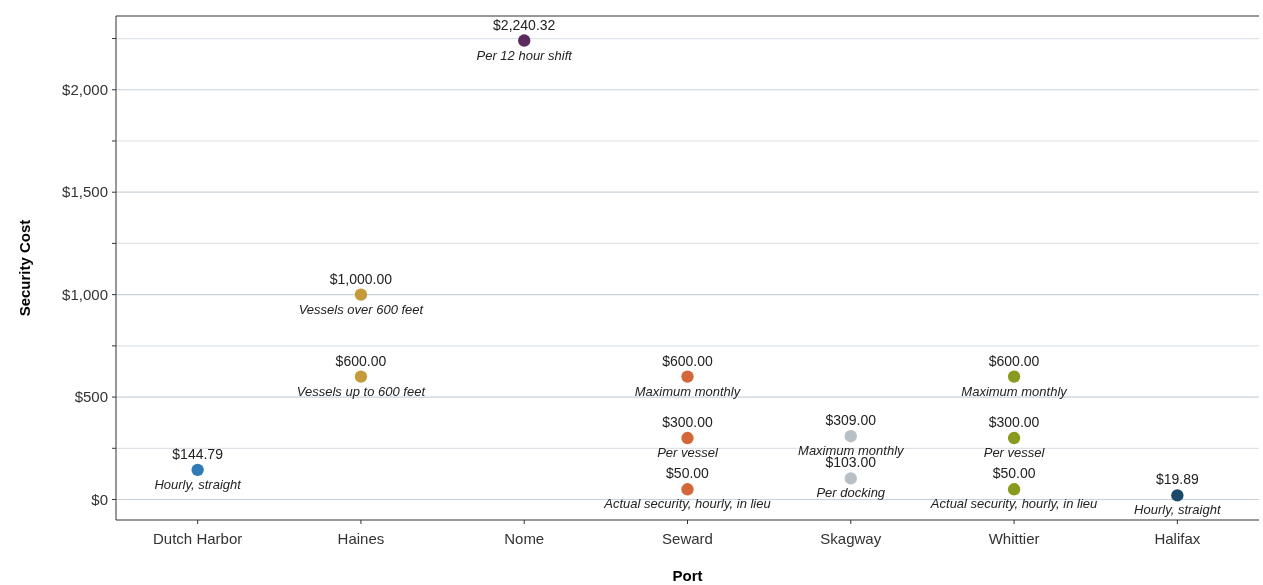 The height and width of the screenshot is (585, 1263). Describe the element at coordinates (524, 538) in the screenshot. I see `x-tick-label: Nome` at that location.